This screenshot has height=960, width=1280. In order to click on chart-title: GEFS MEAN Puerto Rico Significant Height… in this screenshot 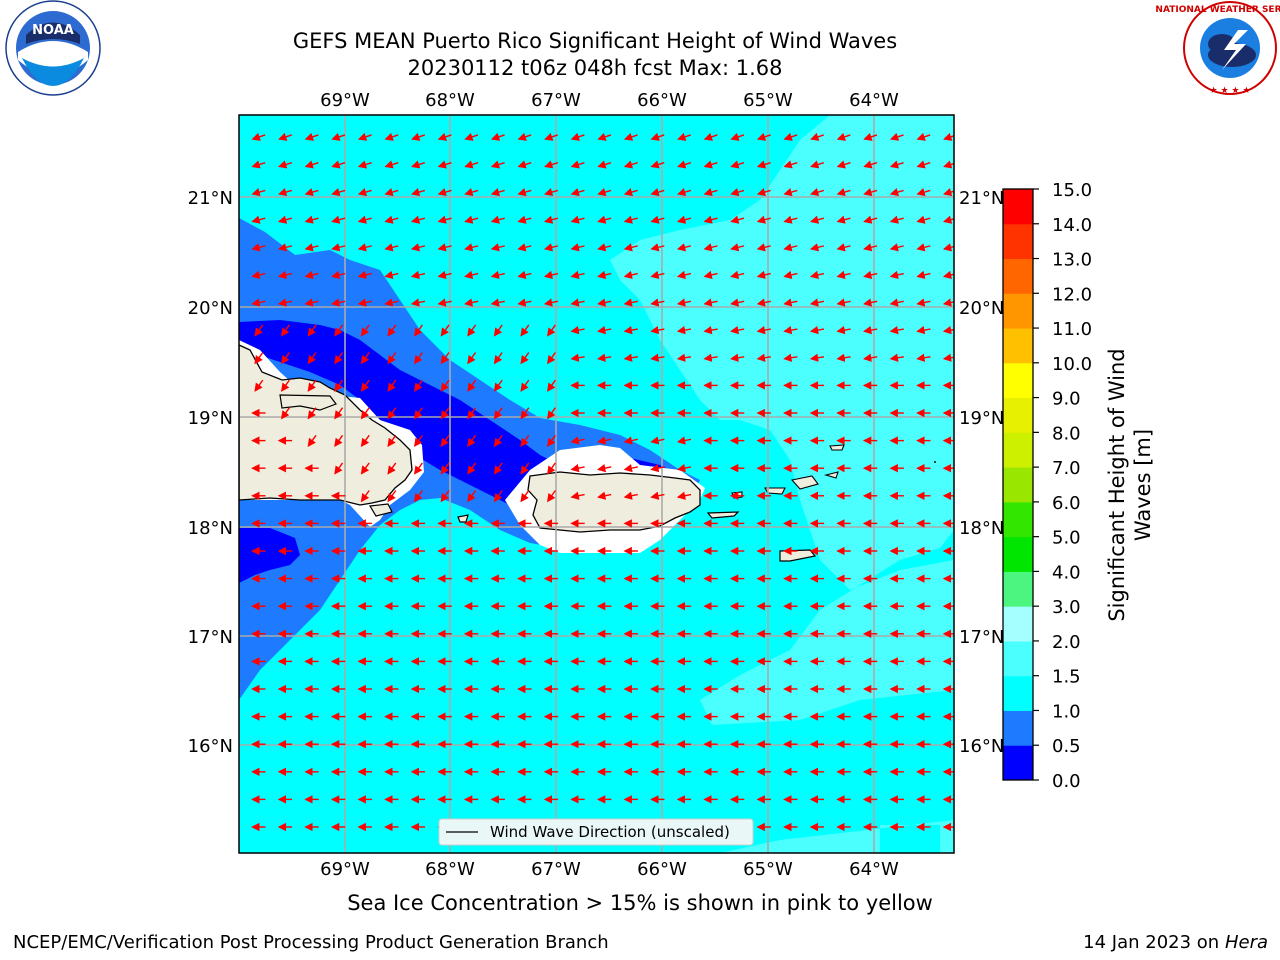, I will do `click(595, 41)`.